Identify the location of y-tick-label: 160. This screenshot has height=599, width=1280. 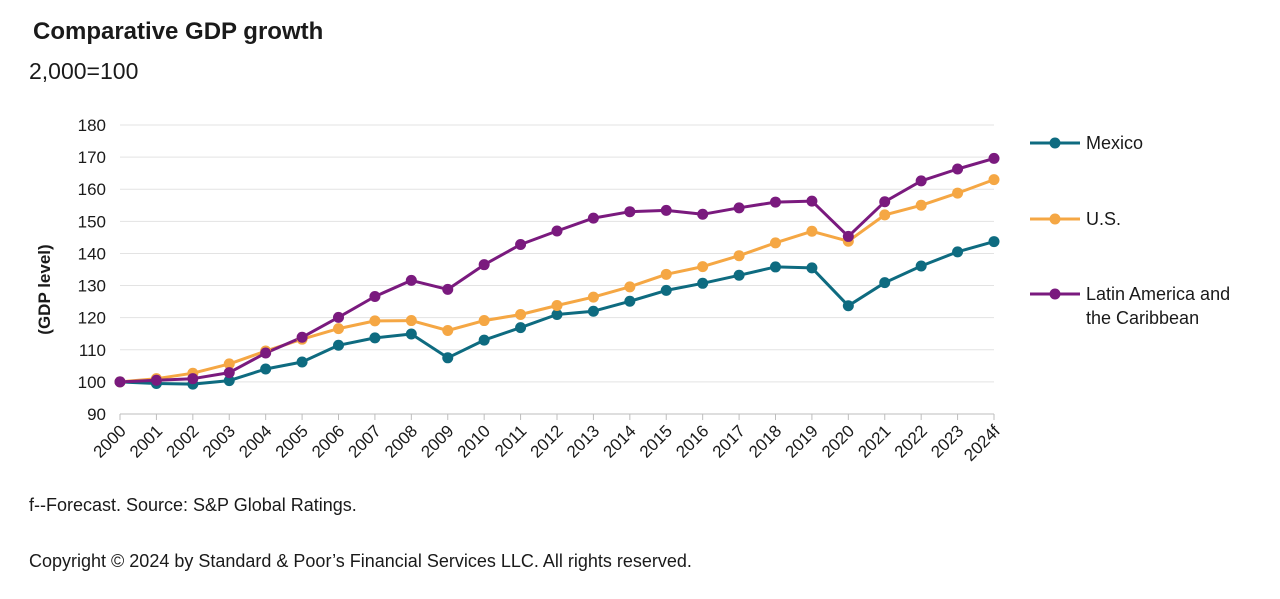
(92, 189).